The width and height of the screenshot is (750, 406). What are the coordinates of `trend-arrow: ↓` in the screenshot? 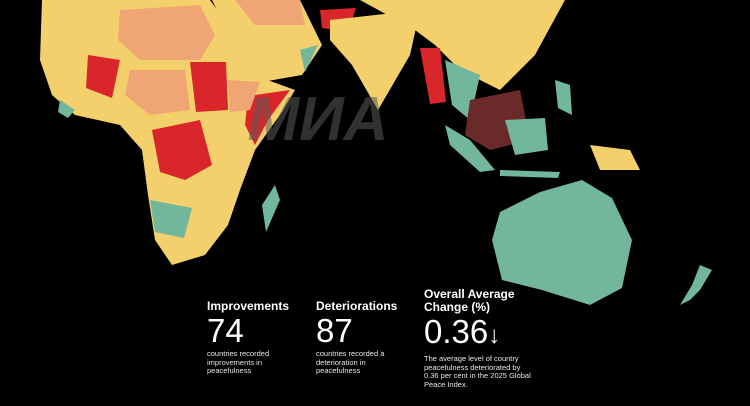 It's located at (494, 335).